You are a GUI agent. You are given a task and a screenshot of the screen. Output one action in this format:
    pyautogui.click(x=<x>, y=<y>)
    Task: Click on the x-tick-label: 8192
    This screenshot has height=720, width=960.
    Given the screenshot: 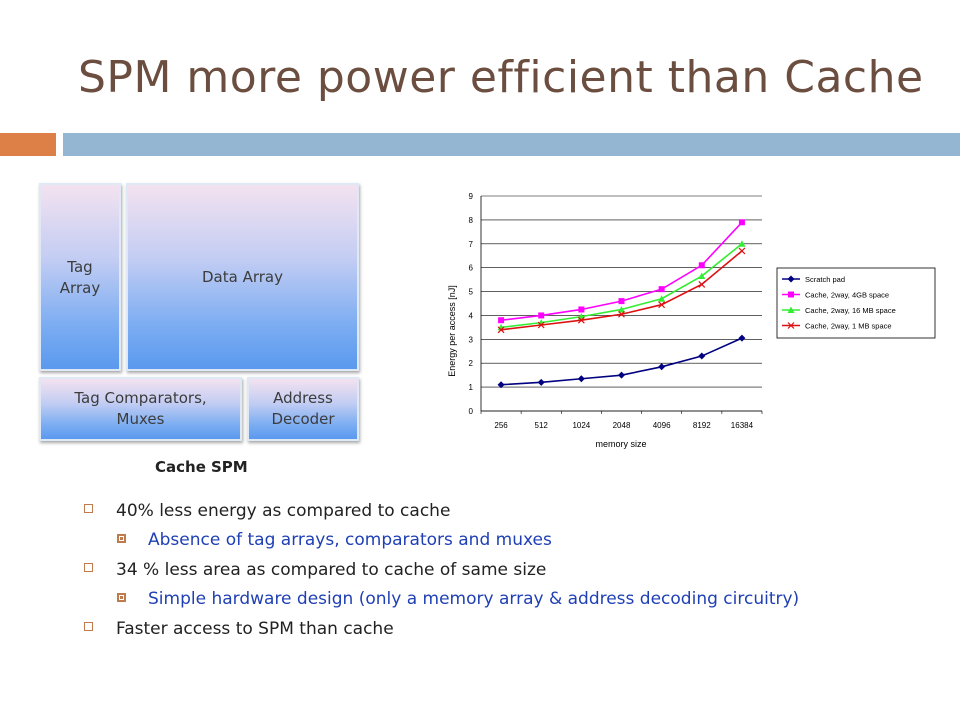 What is the action you would take?
    pyautogui.click(x=702, y=425)
    